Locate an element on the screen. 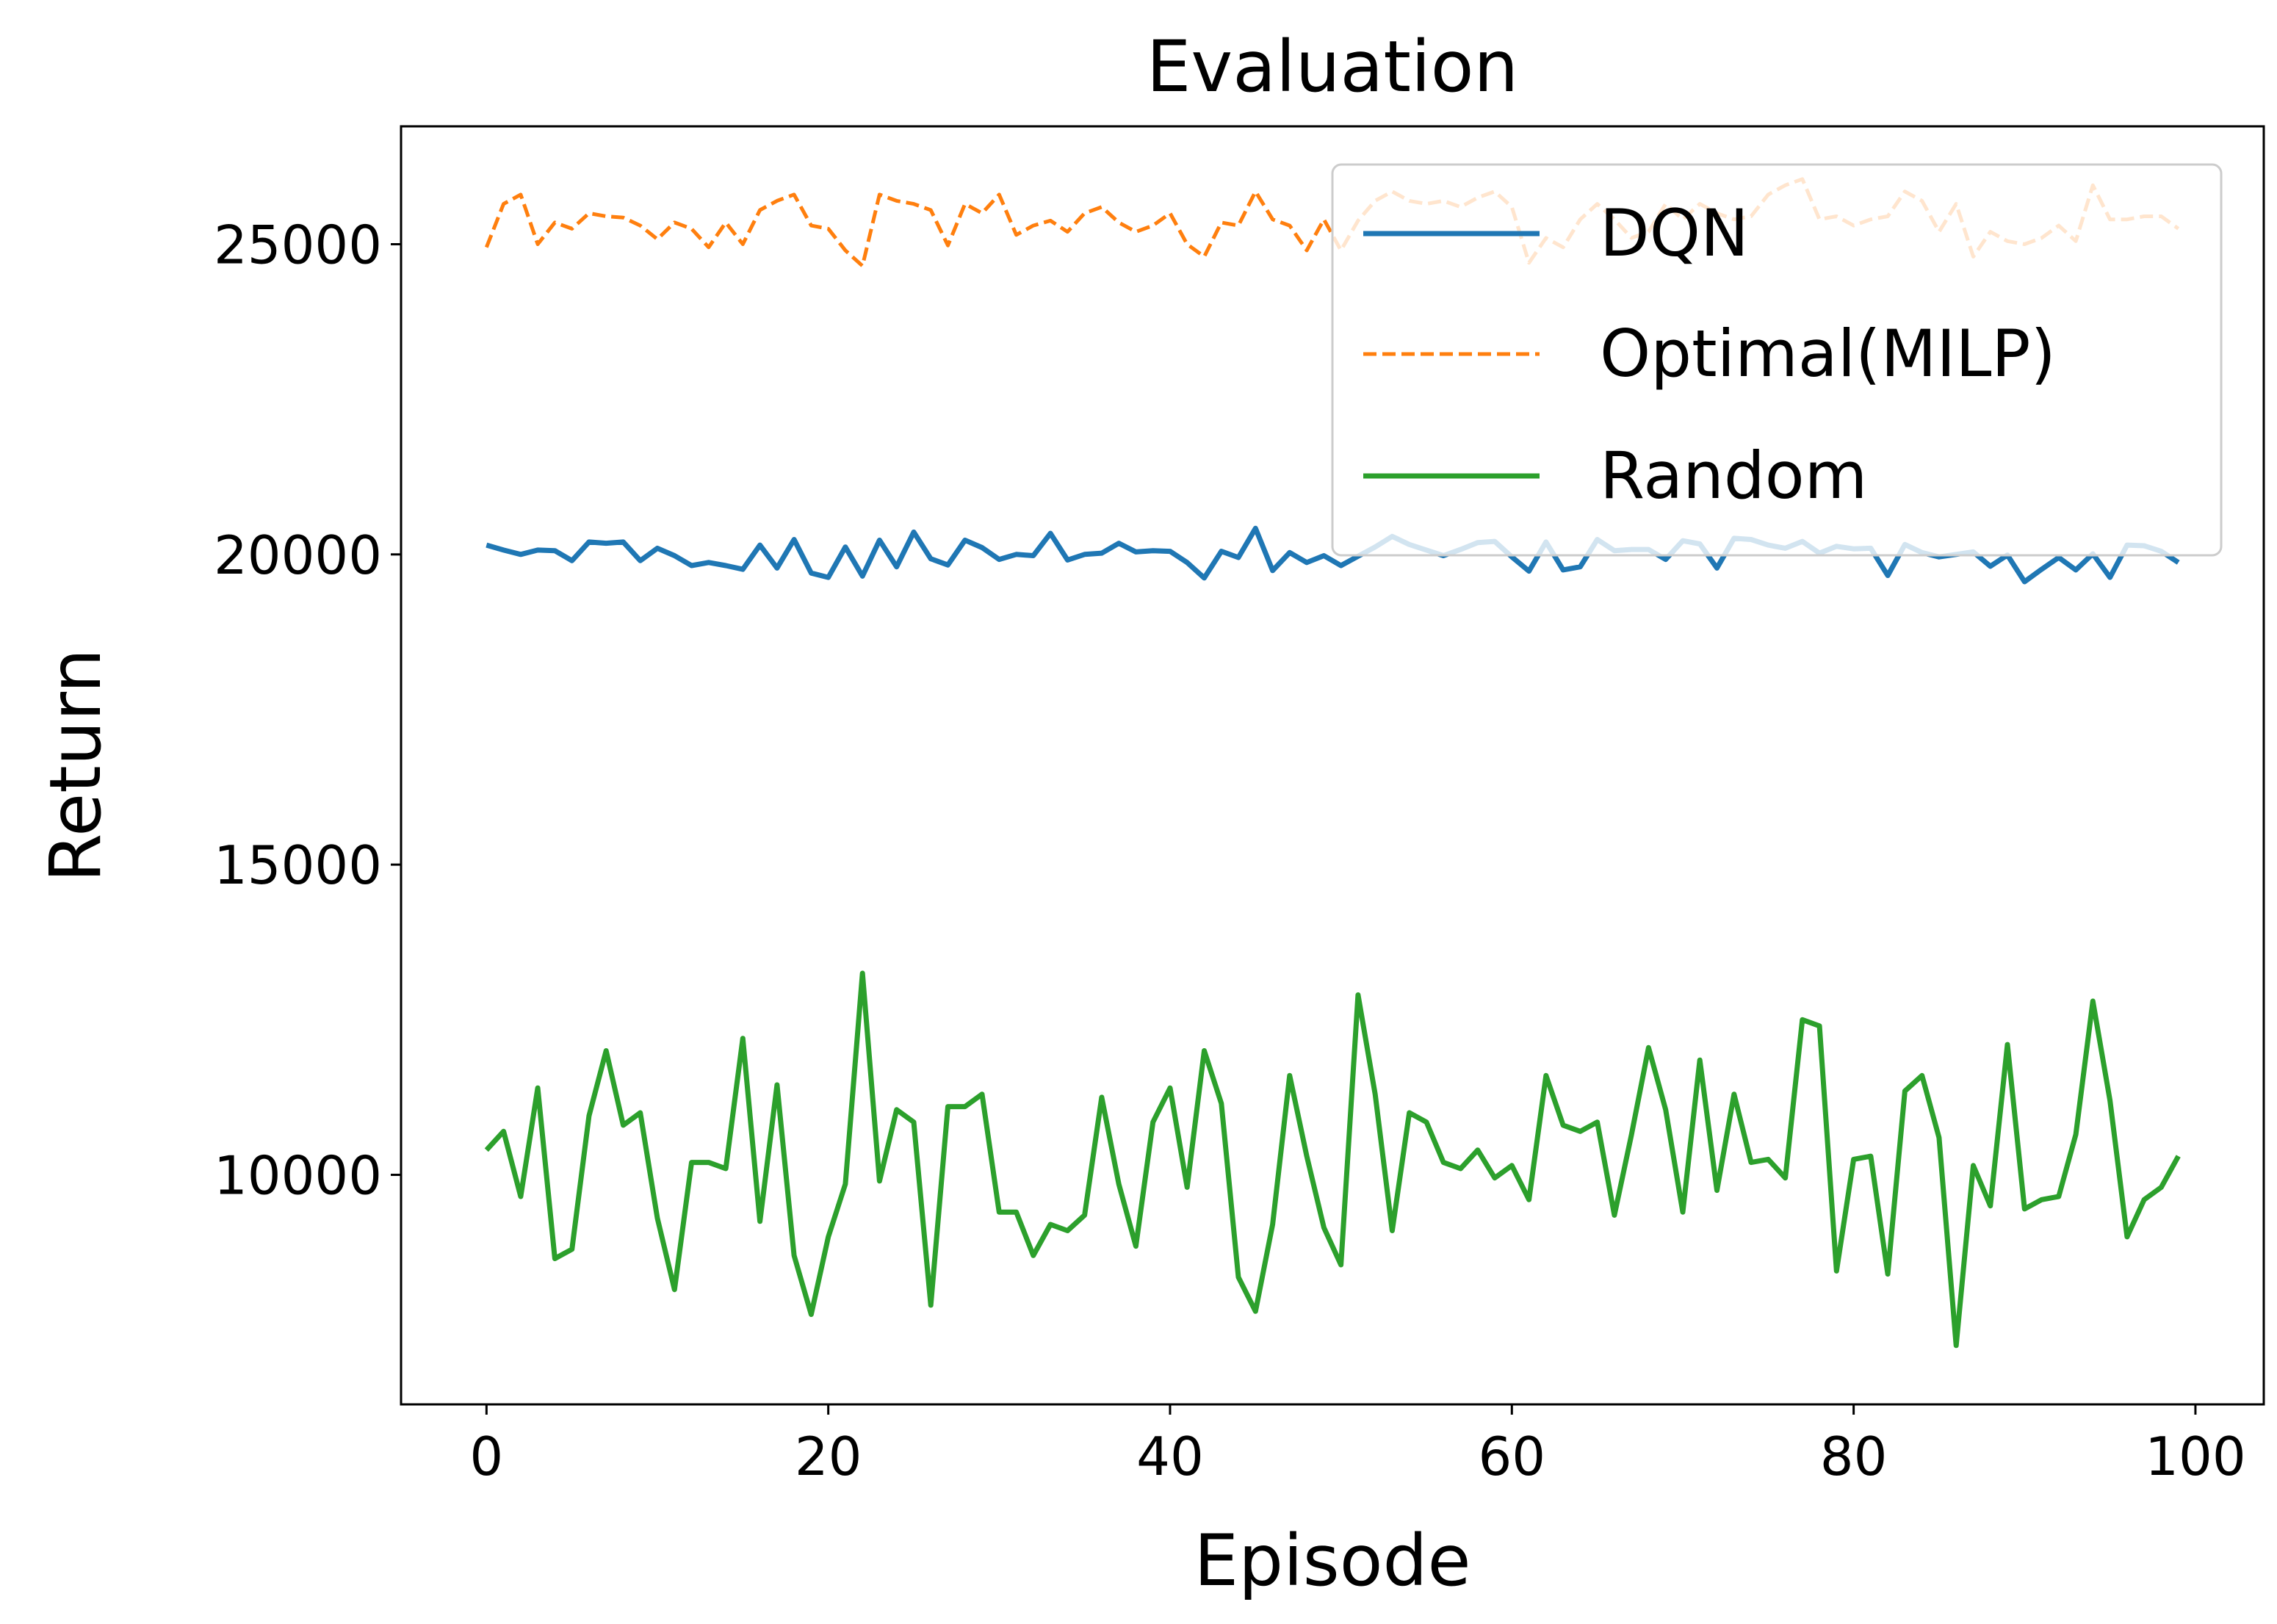  x-tick-label: 0 is located at coordinates (486, 1456).